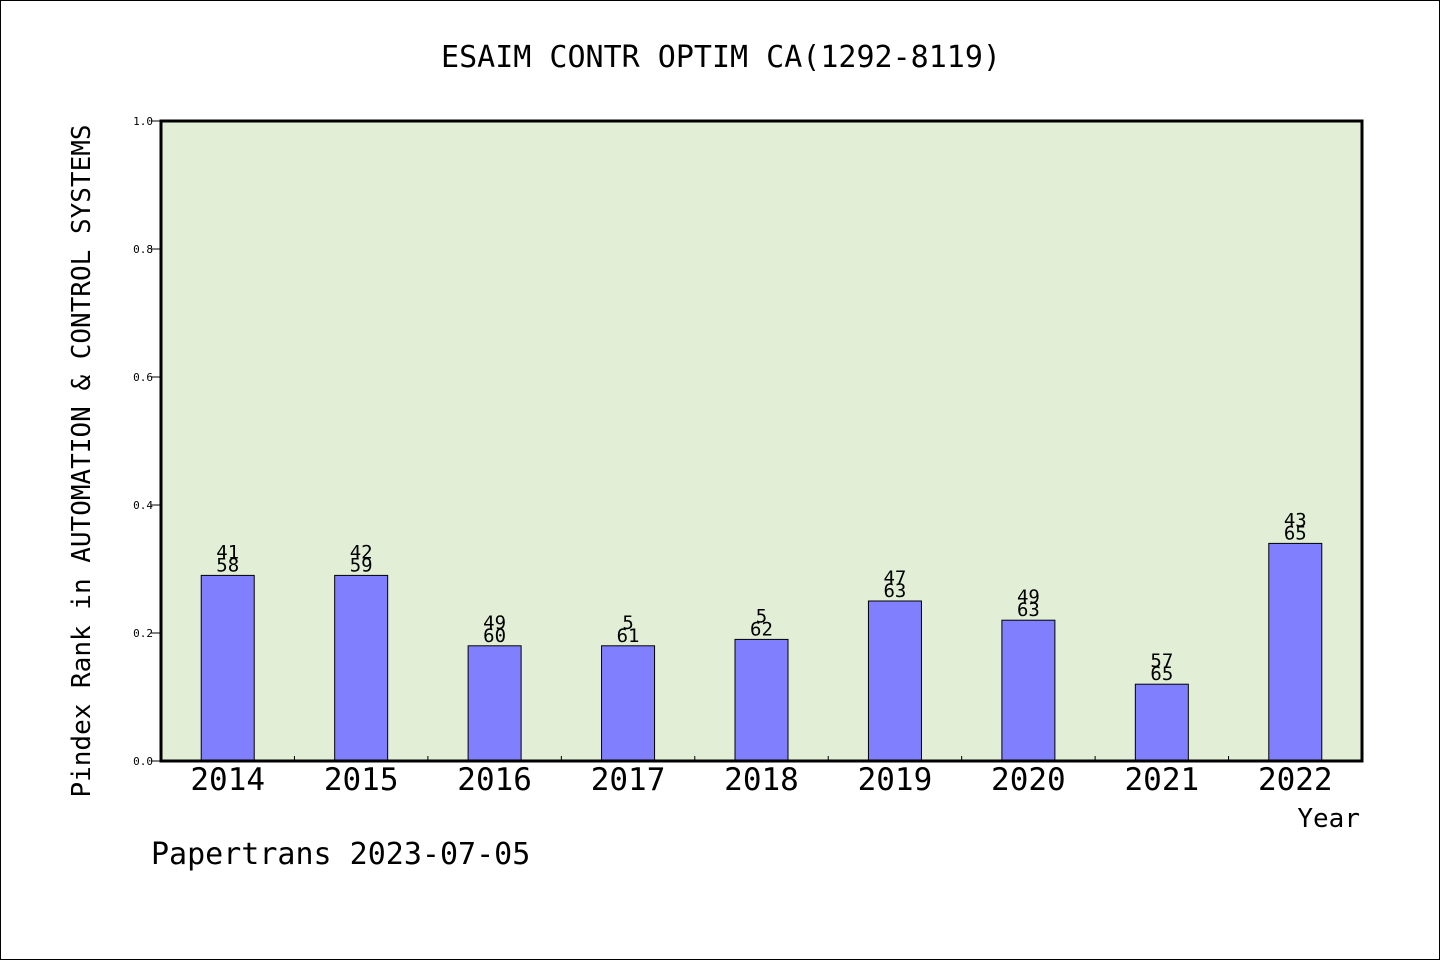 This screenshot has height=960, width=1440. What do you see at coordinates (143, 121) in the screenshot?
I see `y-tick-label: 1.0` at bounding box center [143, 121].